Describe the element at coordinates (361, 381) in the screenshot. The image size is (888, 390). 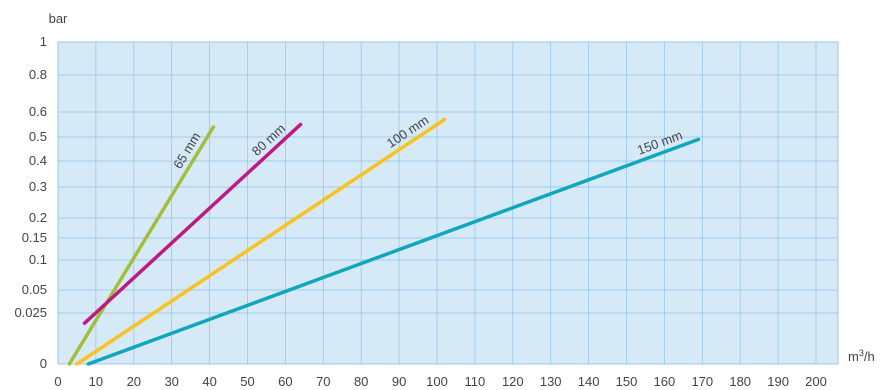
I see `x-tick-label: 80` at that location.